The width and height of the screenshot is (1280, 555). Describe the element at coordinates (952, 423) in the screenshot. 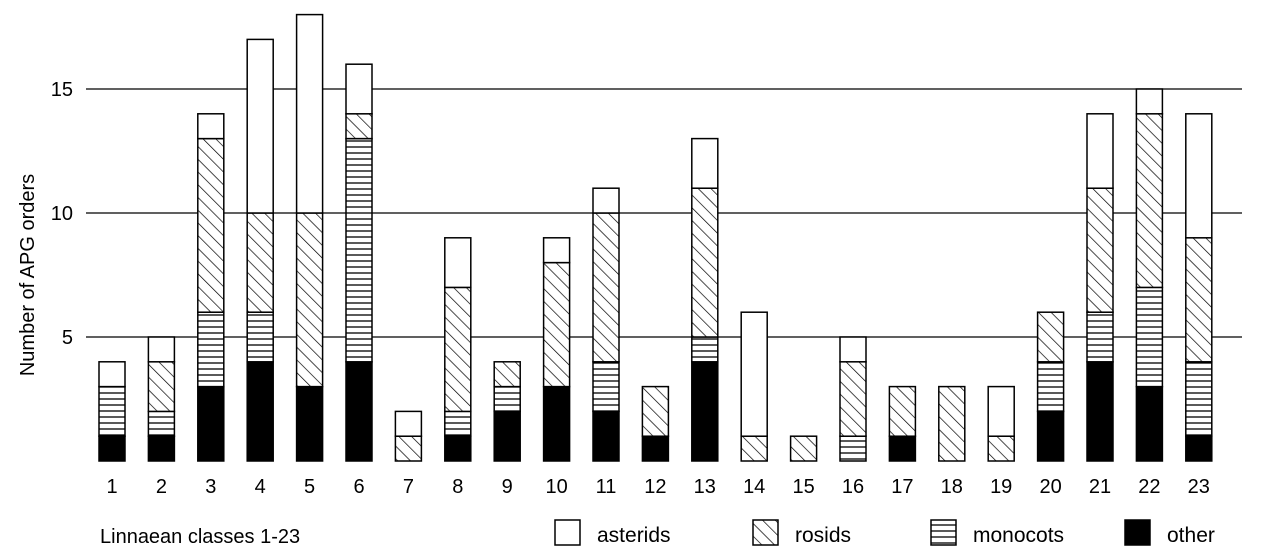

I see `bar-18-rosids` at that location.